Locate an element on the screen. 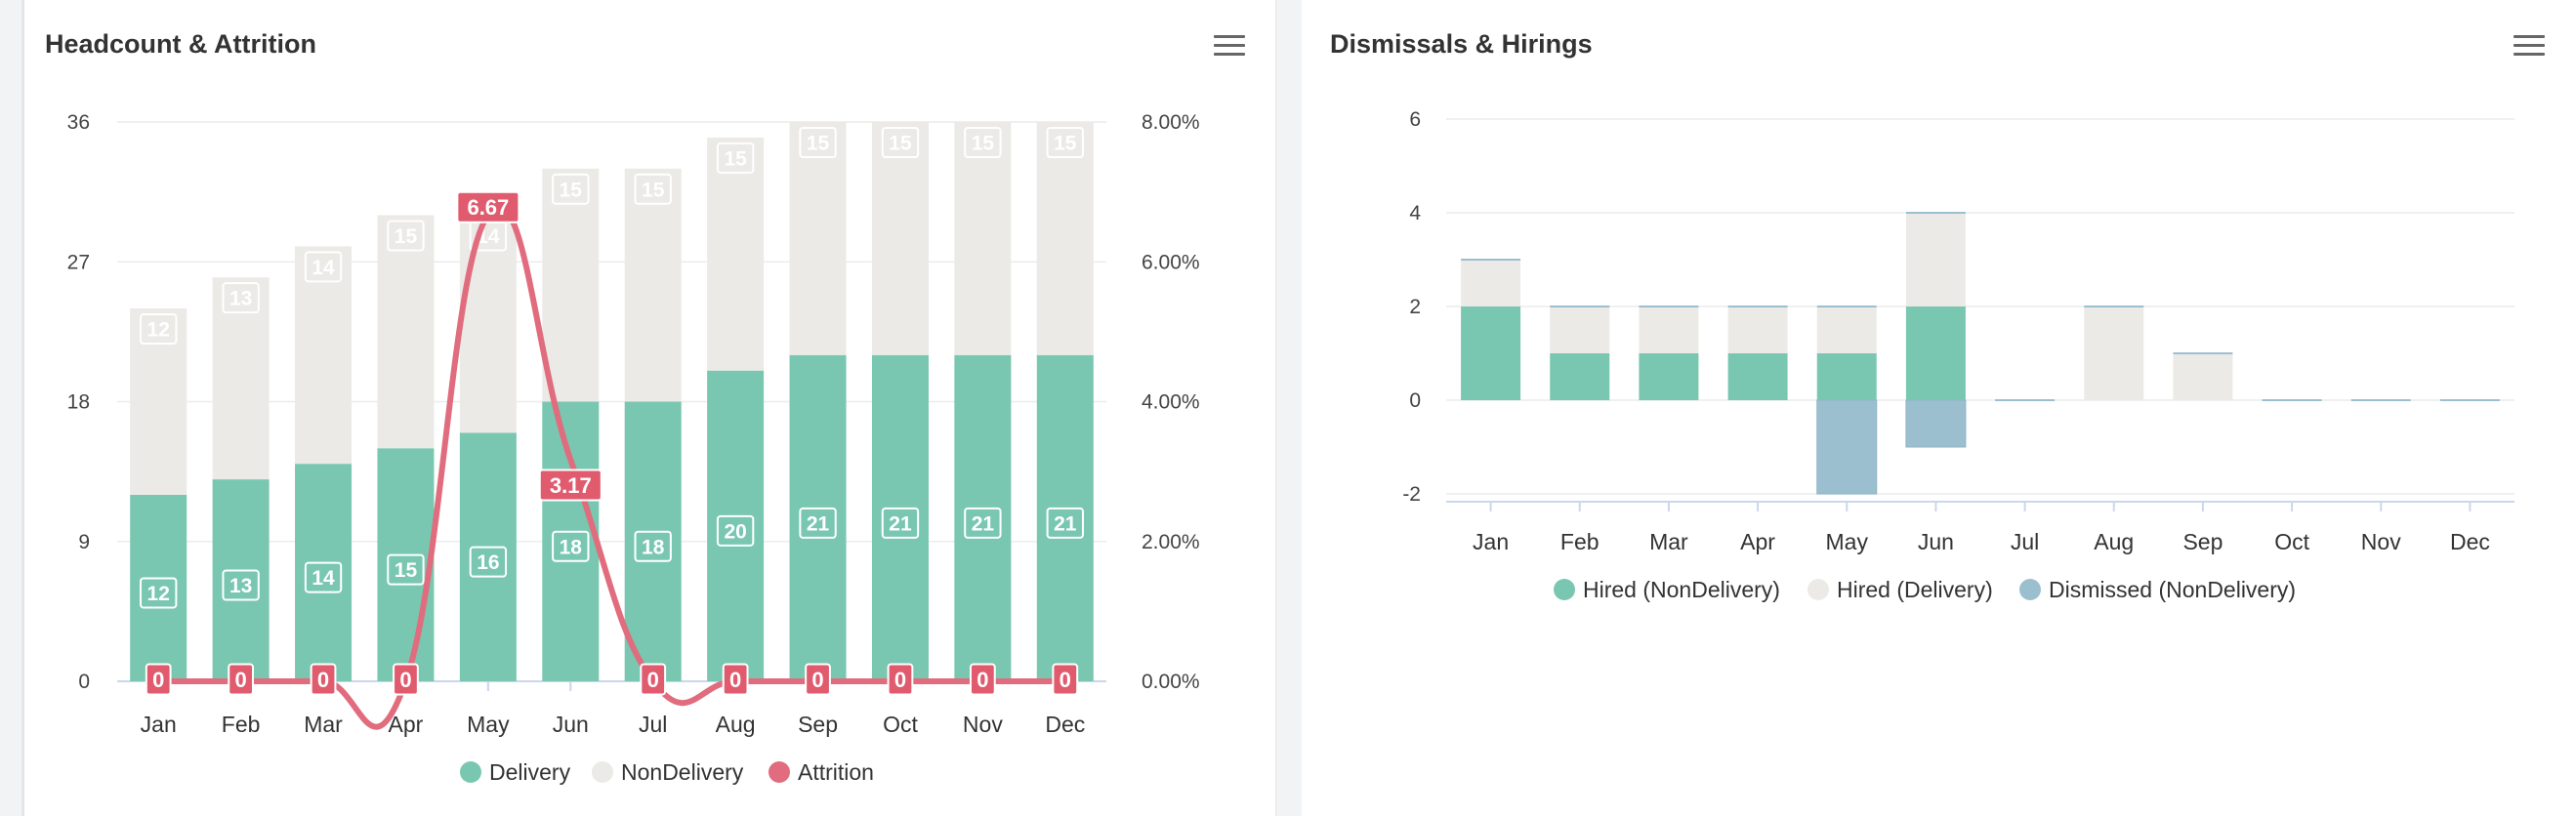 Image resolution: width=2576 pixels, height=816 pixels. chart-title: Dismissals & Hirings is located at coordinates (1461, 44).